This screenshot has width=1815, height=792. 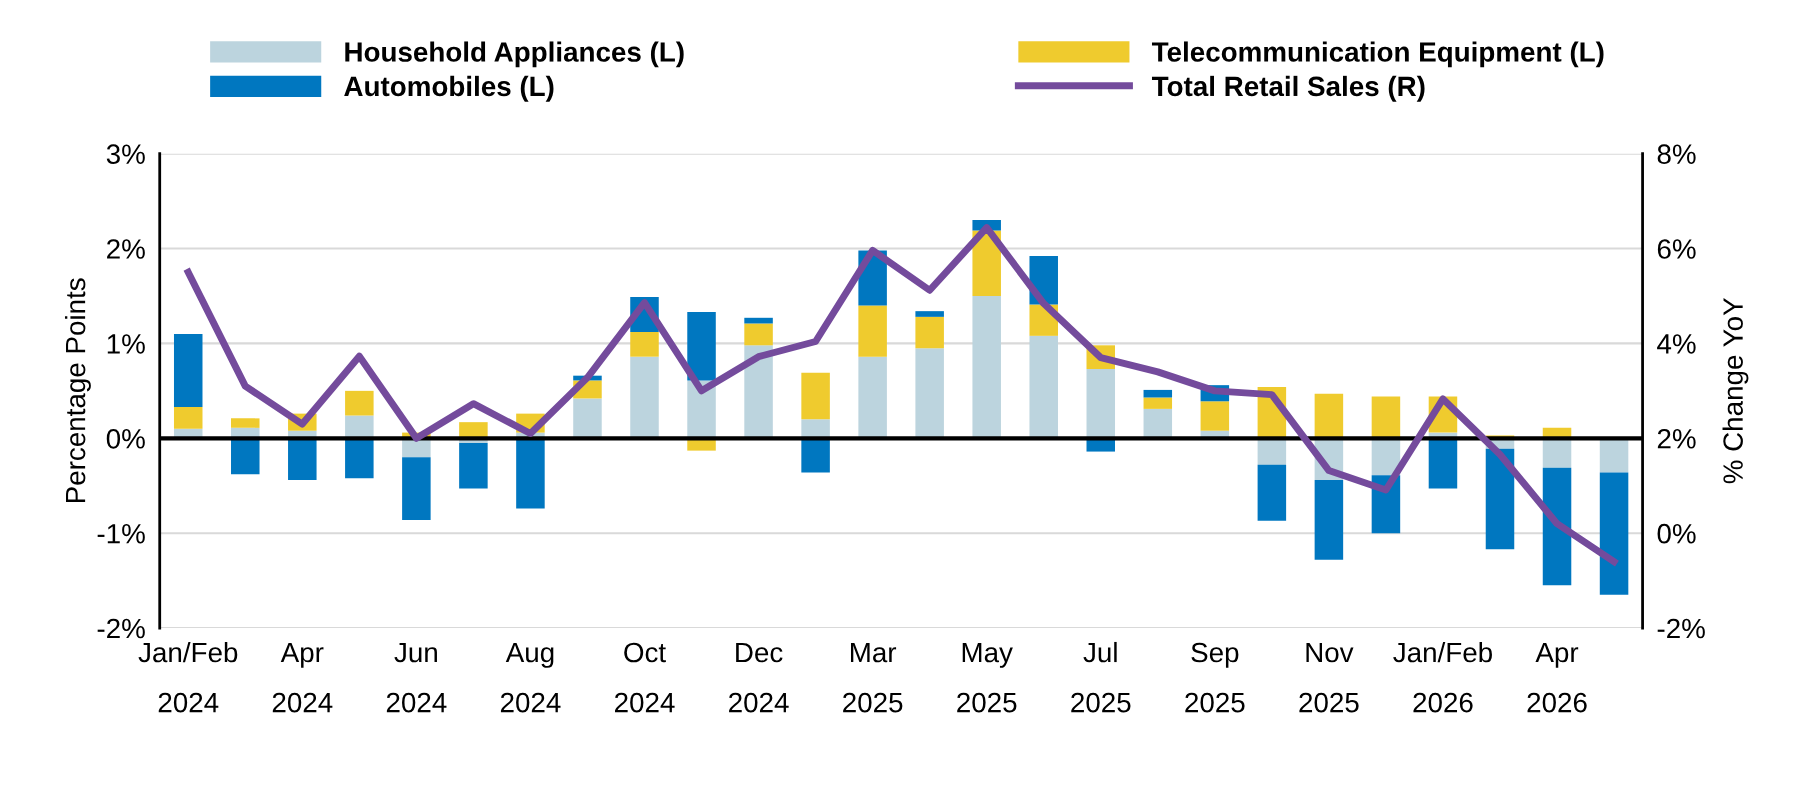 What do you see at coordinates (759, 677) in the screenshot?
I see `x-tick-label: Dec 2024` at bounding box center [759, 677].